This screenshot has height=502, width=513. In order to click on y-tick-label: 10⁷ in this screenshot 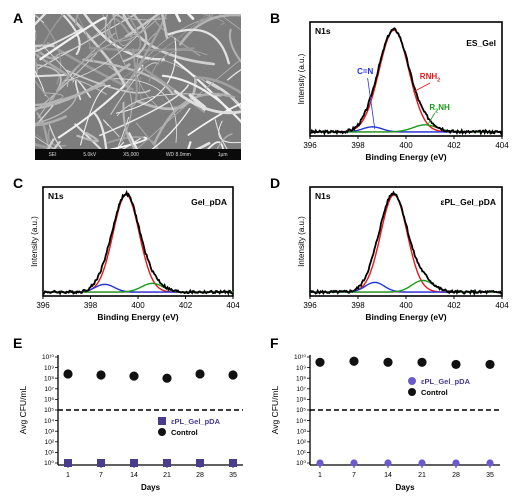, I will do `click(49, 389)`.